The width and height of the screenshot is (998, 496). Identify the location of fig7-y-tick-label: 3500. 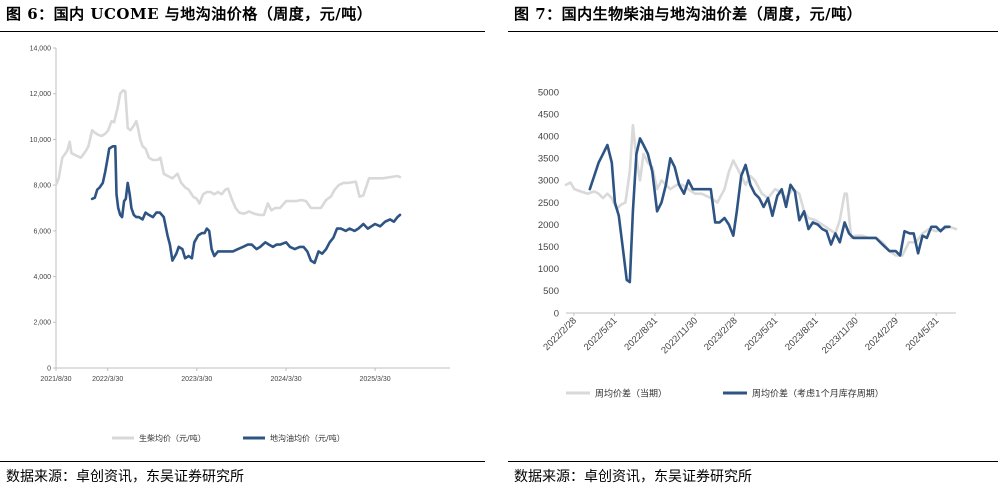
(548, 159).